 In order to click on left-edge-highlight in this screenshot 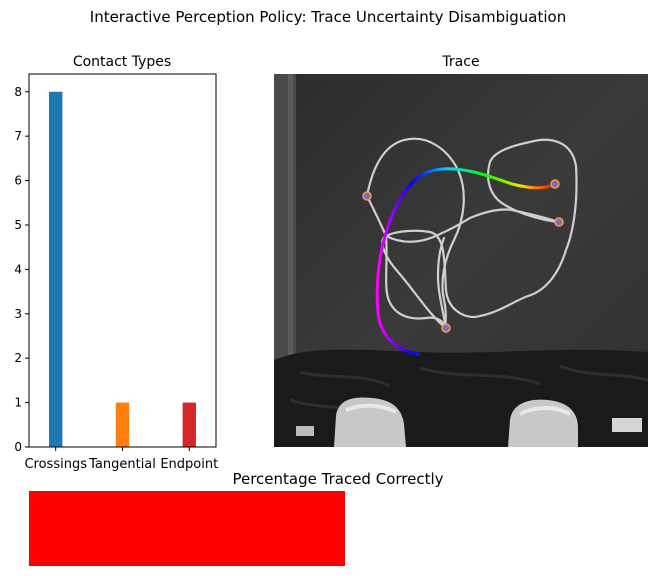, I will do `click(290, 260)`.